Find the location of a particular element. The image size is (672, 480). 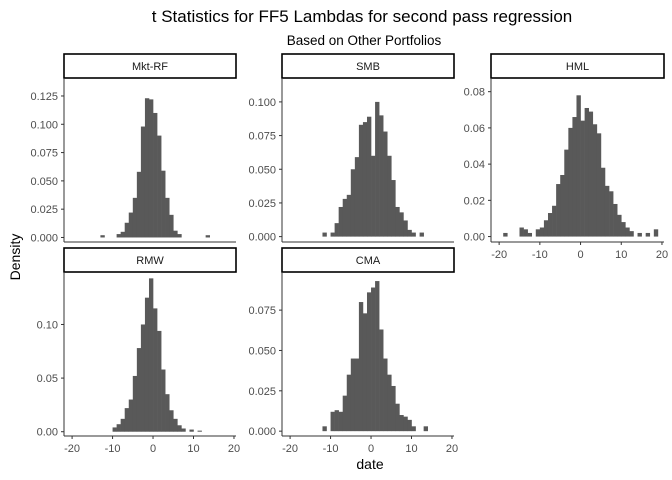

y-tick-label-rmw: 0.05 is located at coordinates (47, 379).